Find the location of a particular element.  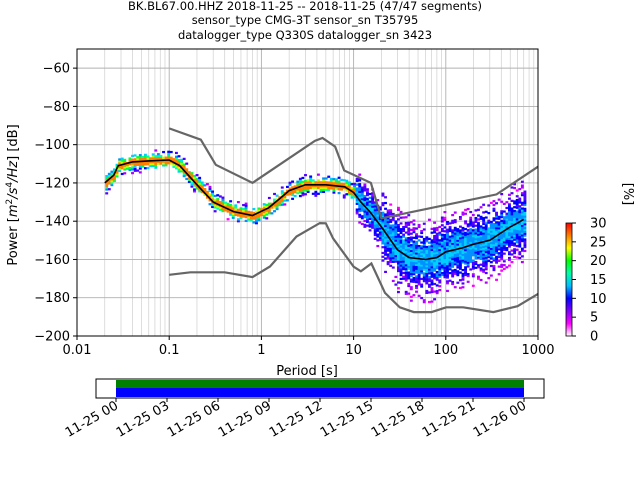

time-tick-label: 11-25 15 is located at coordinates (347, 419).